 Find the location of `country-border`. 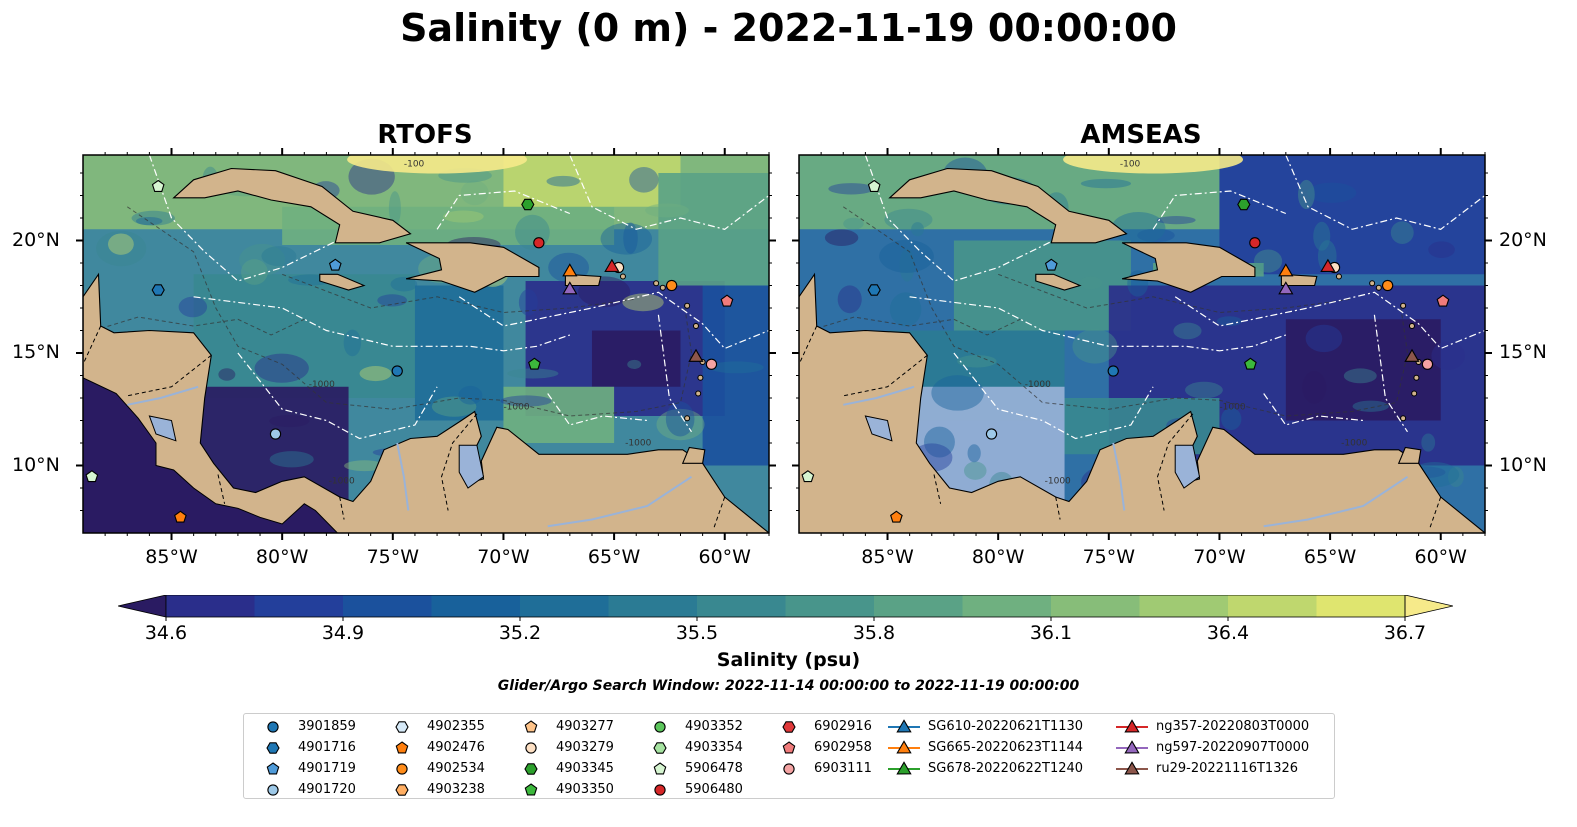

country-border is located at coordinates (1058, 508).